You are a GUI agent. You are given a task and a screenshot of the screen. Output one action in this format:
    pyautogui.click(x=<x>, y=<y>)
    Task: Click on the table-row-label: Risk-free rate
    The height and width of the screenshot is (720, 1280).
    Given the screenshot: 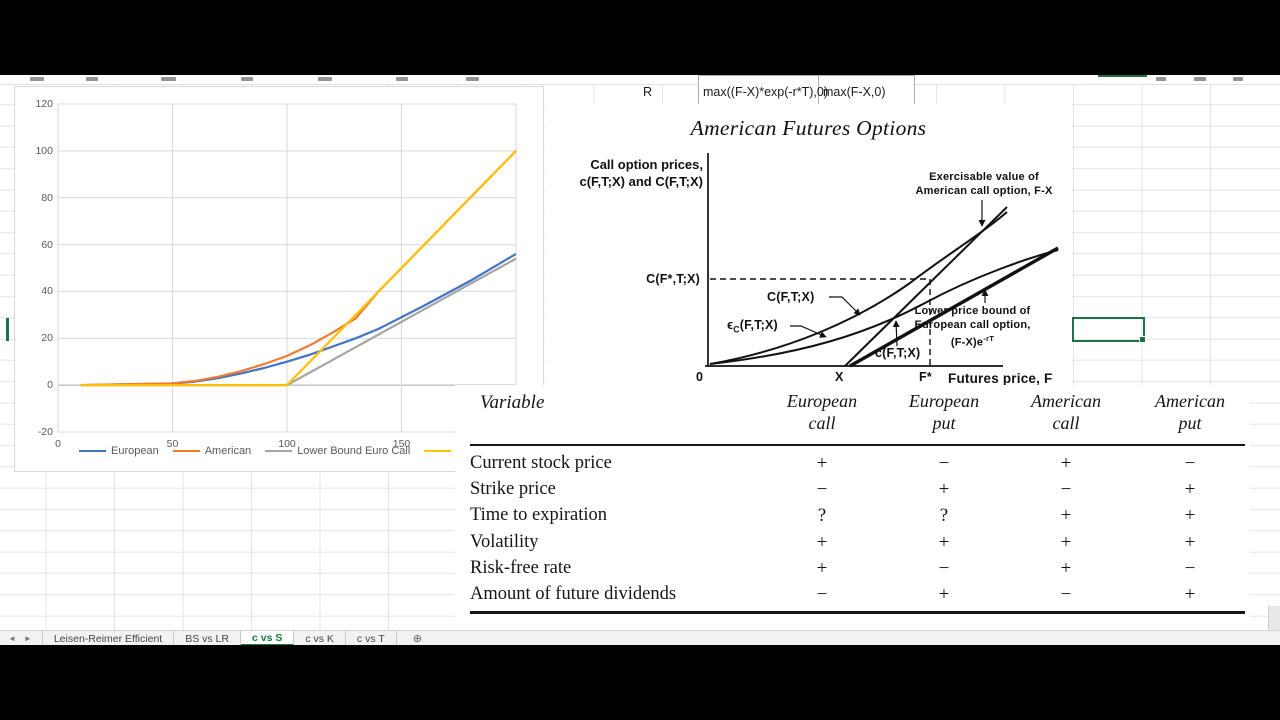 What is the action you would take?
    pyautogui.click(x=521, y=567)
    